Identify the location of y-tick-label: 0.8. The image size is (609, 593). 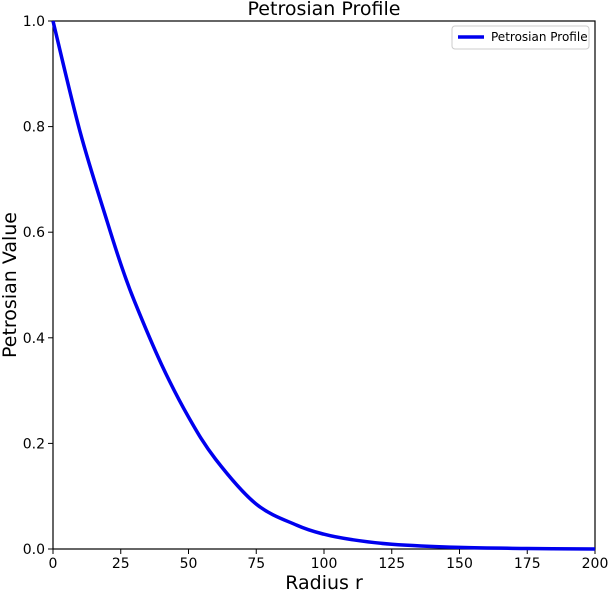
(34, 128).